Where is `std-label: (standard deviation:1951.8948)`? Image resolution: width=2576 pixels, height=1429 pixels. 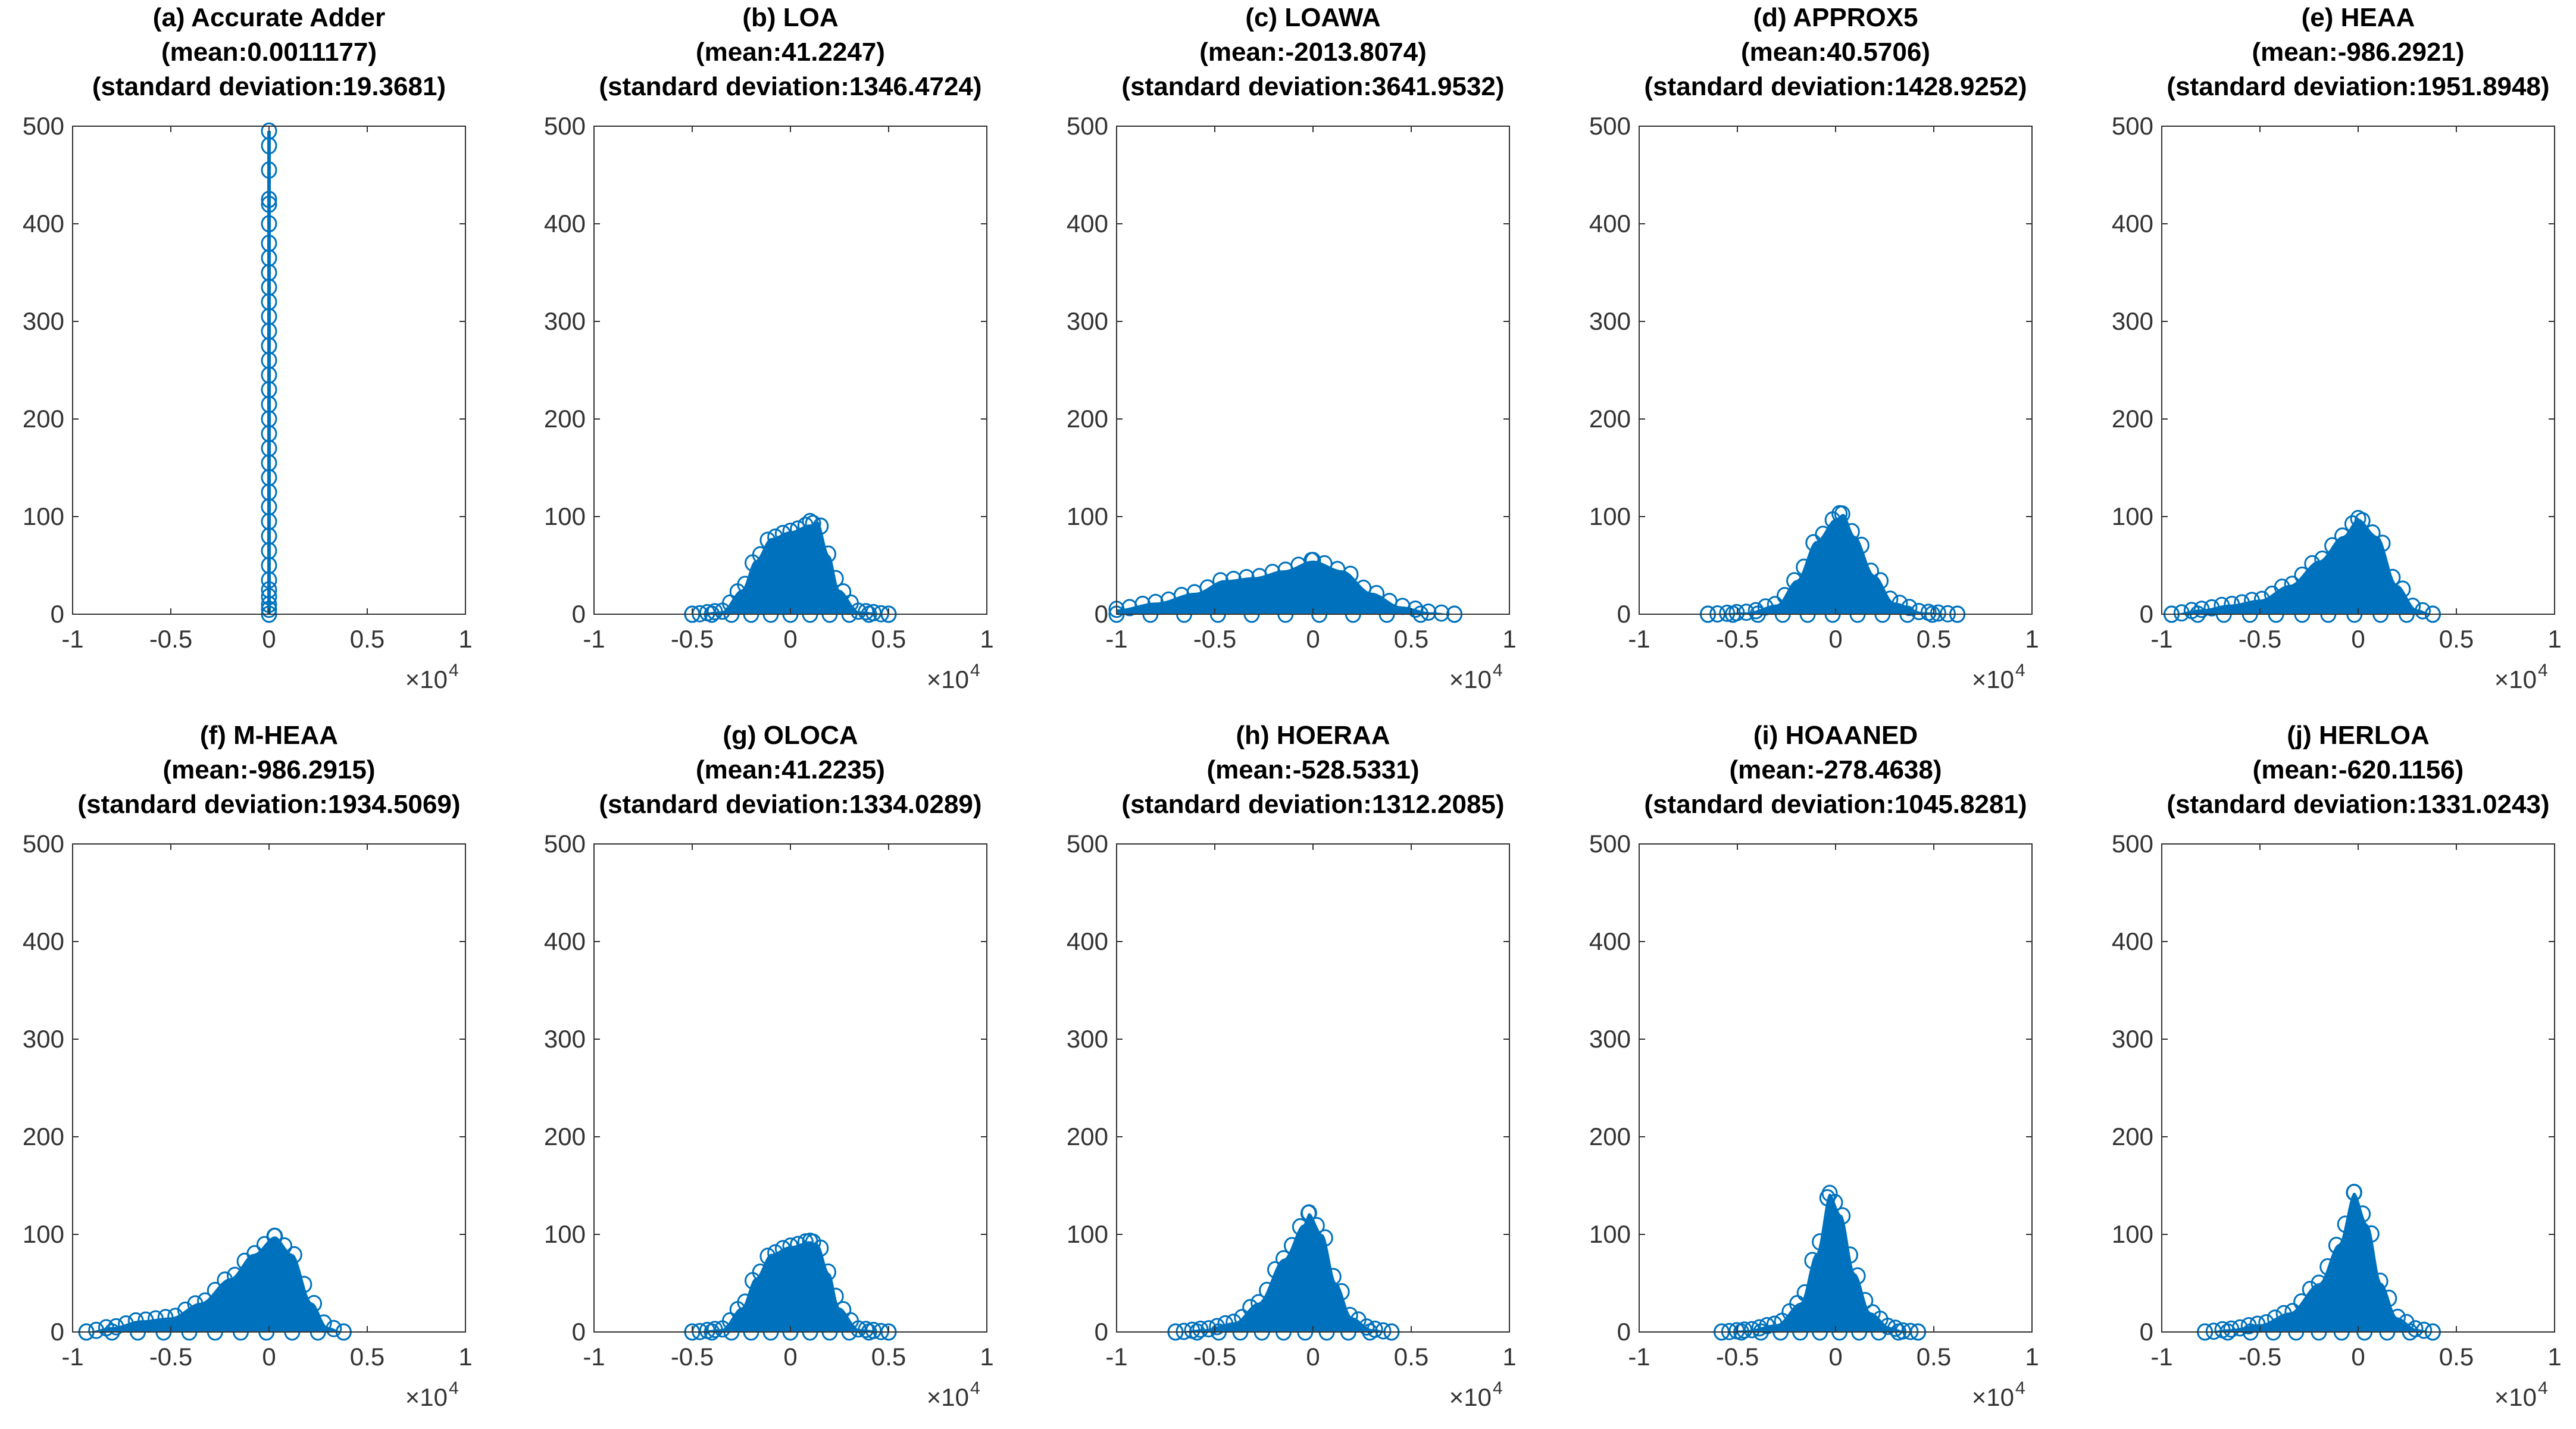 std-label: (standard deviation:1951.8948) is located at coordinates (2358, 86).